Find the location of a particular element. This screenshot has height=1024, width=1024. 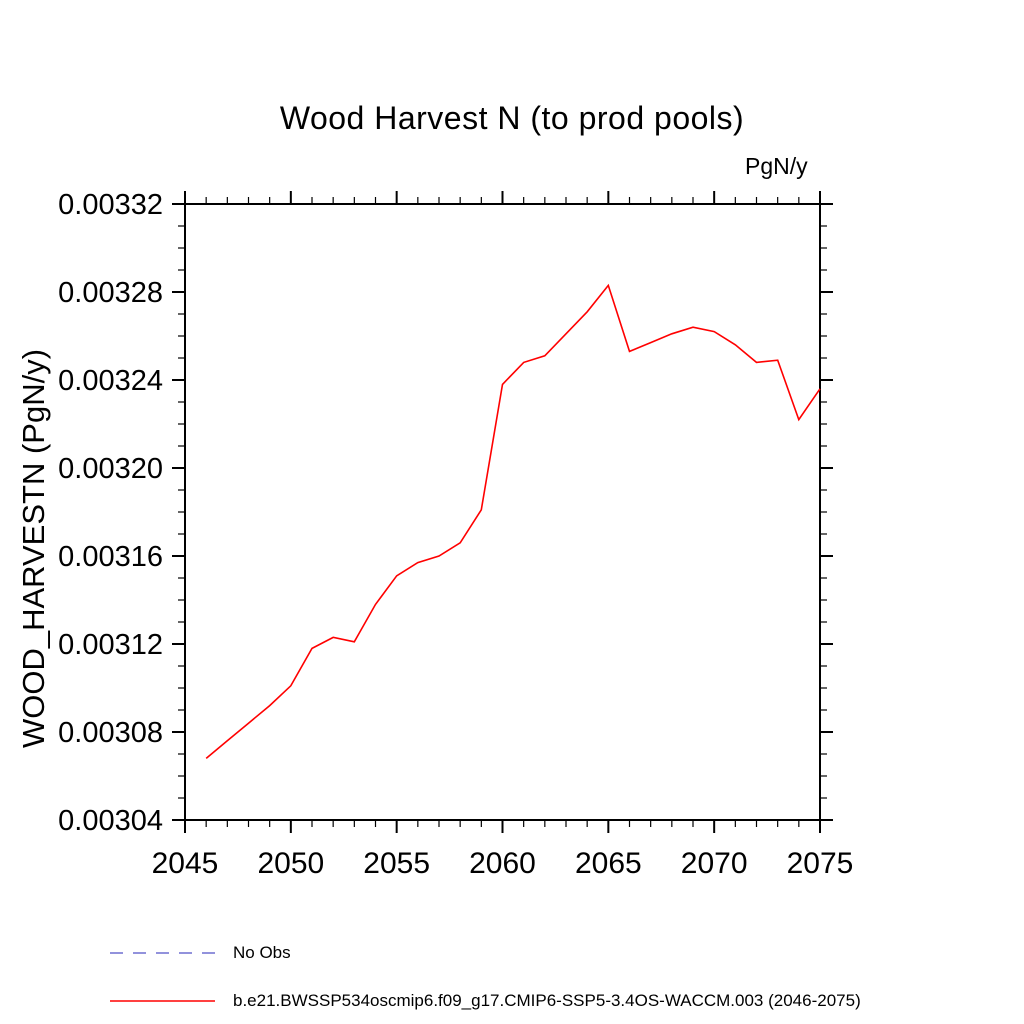

y-tick-label: 0.00328 is located at coordinates (110, 293).